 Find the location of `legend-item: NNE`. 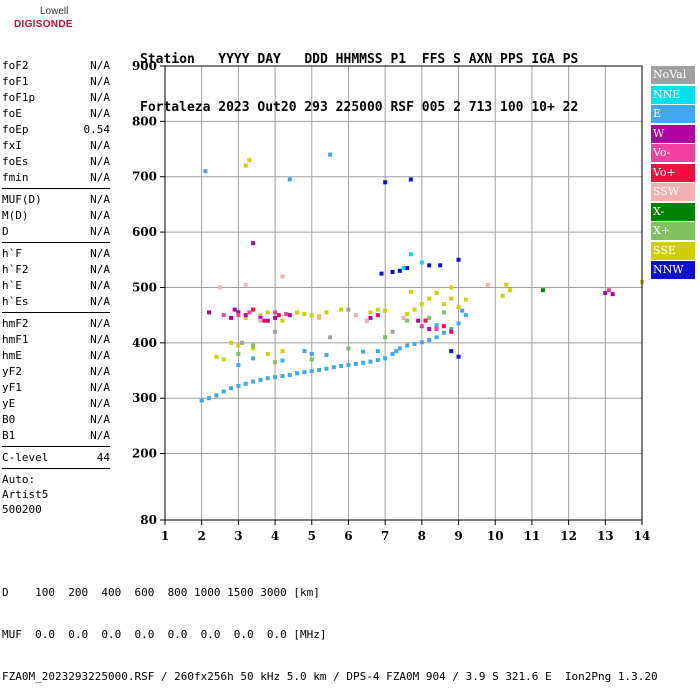

legend-item: NNE is located at coordinates (673, 94).